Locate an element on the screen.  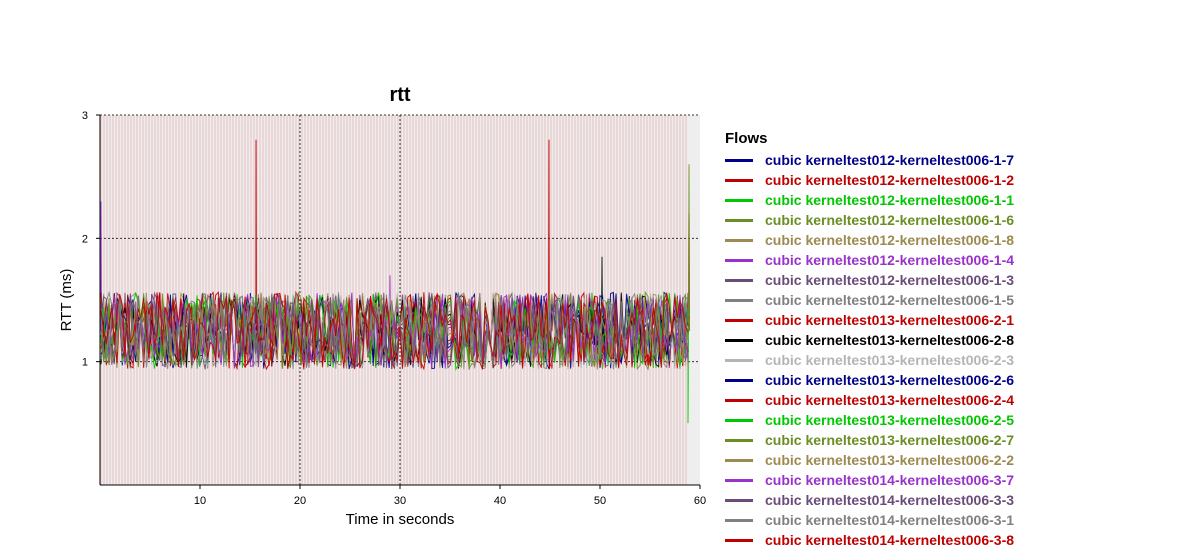
legend-label: cubic kerneltest014-kerneltest006-3-1 is located at coordinates (890, 520).